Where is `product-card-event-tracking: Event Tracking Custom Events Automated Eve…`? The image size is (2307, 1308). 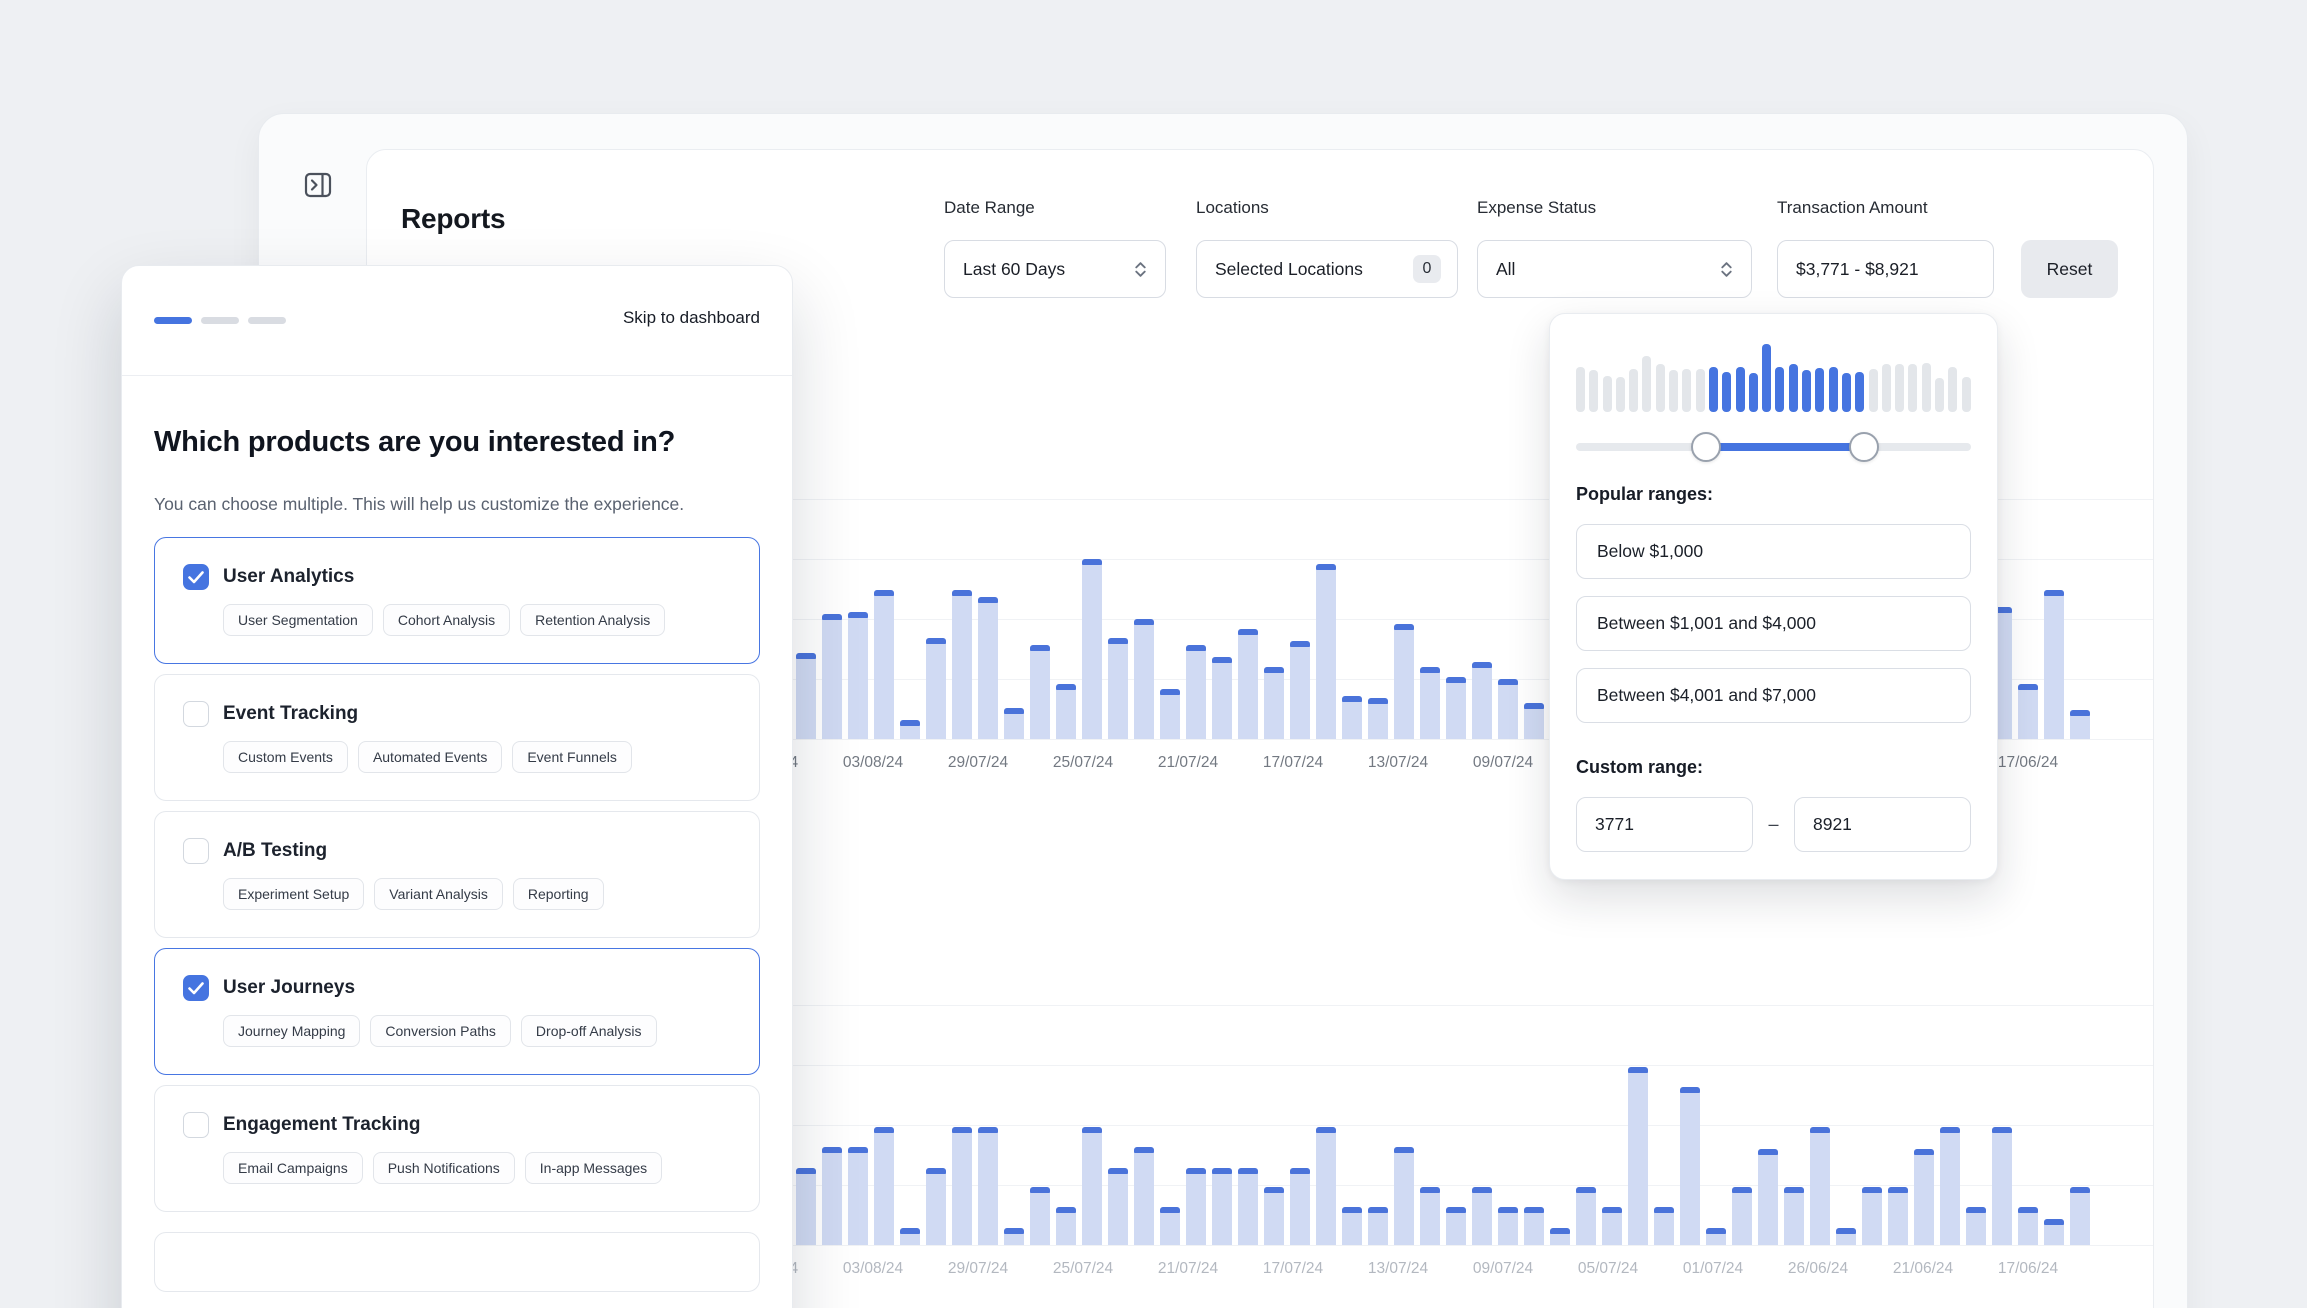 product-card-event-tracking: Event Tracking Custom Events Automated Eve… is located at coordinates (457, 737).